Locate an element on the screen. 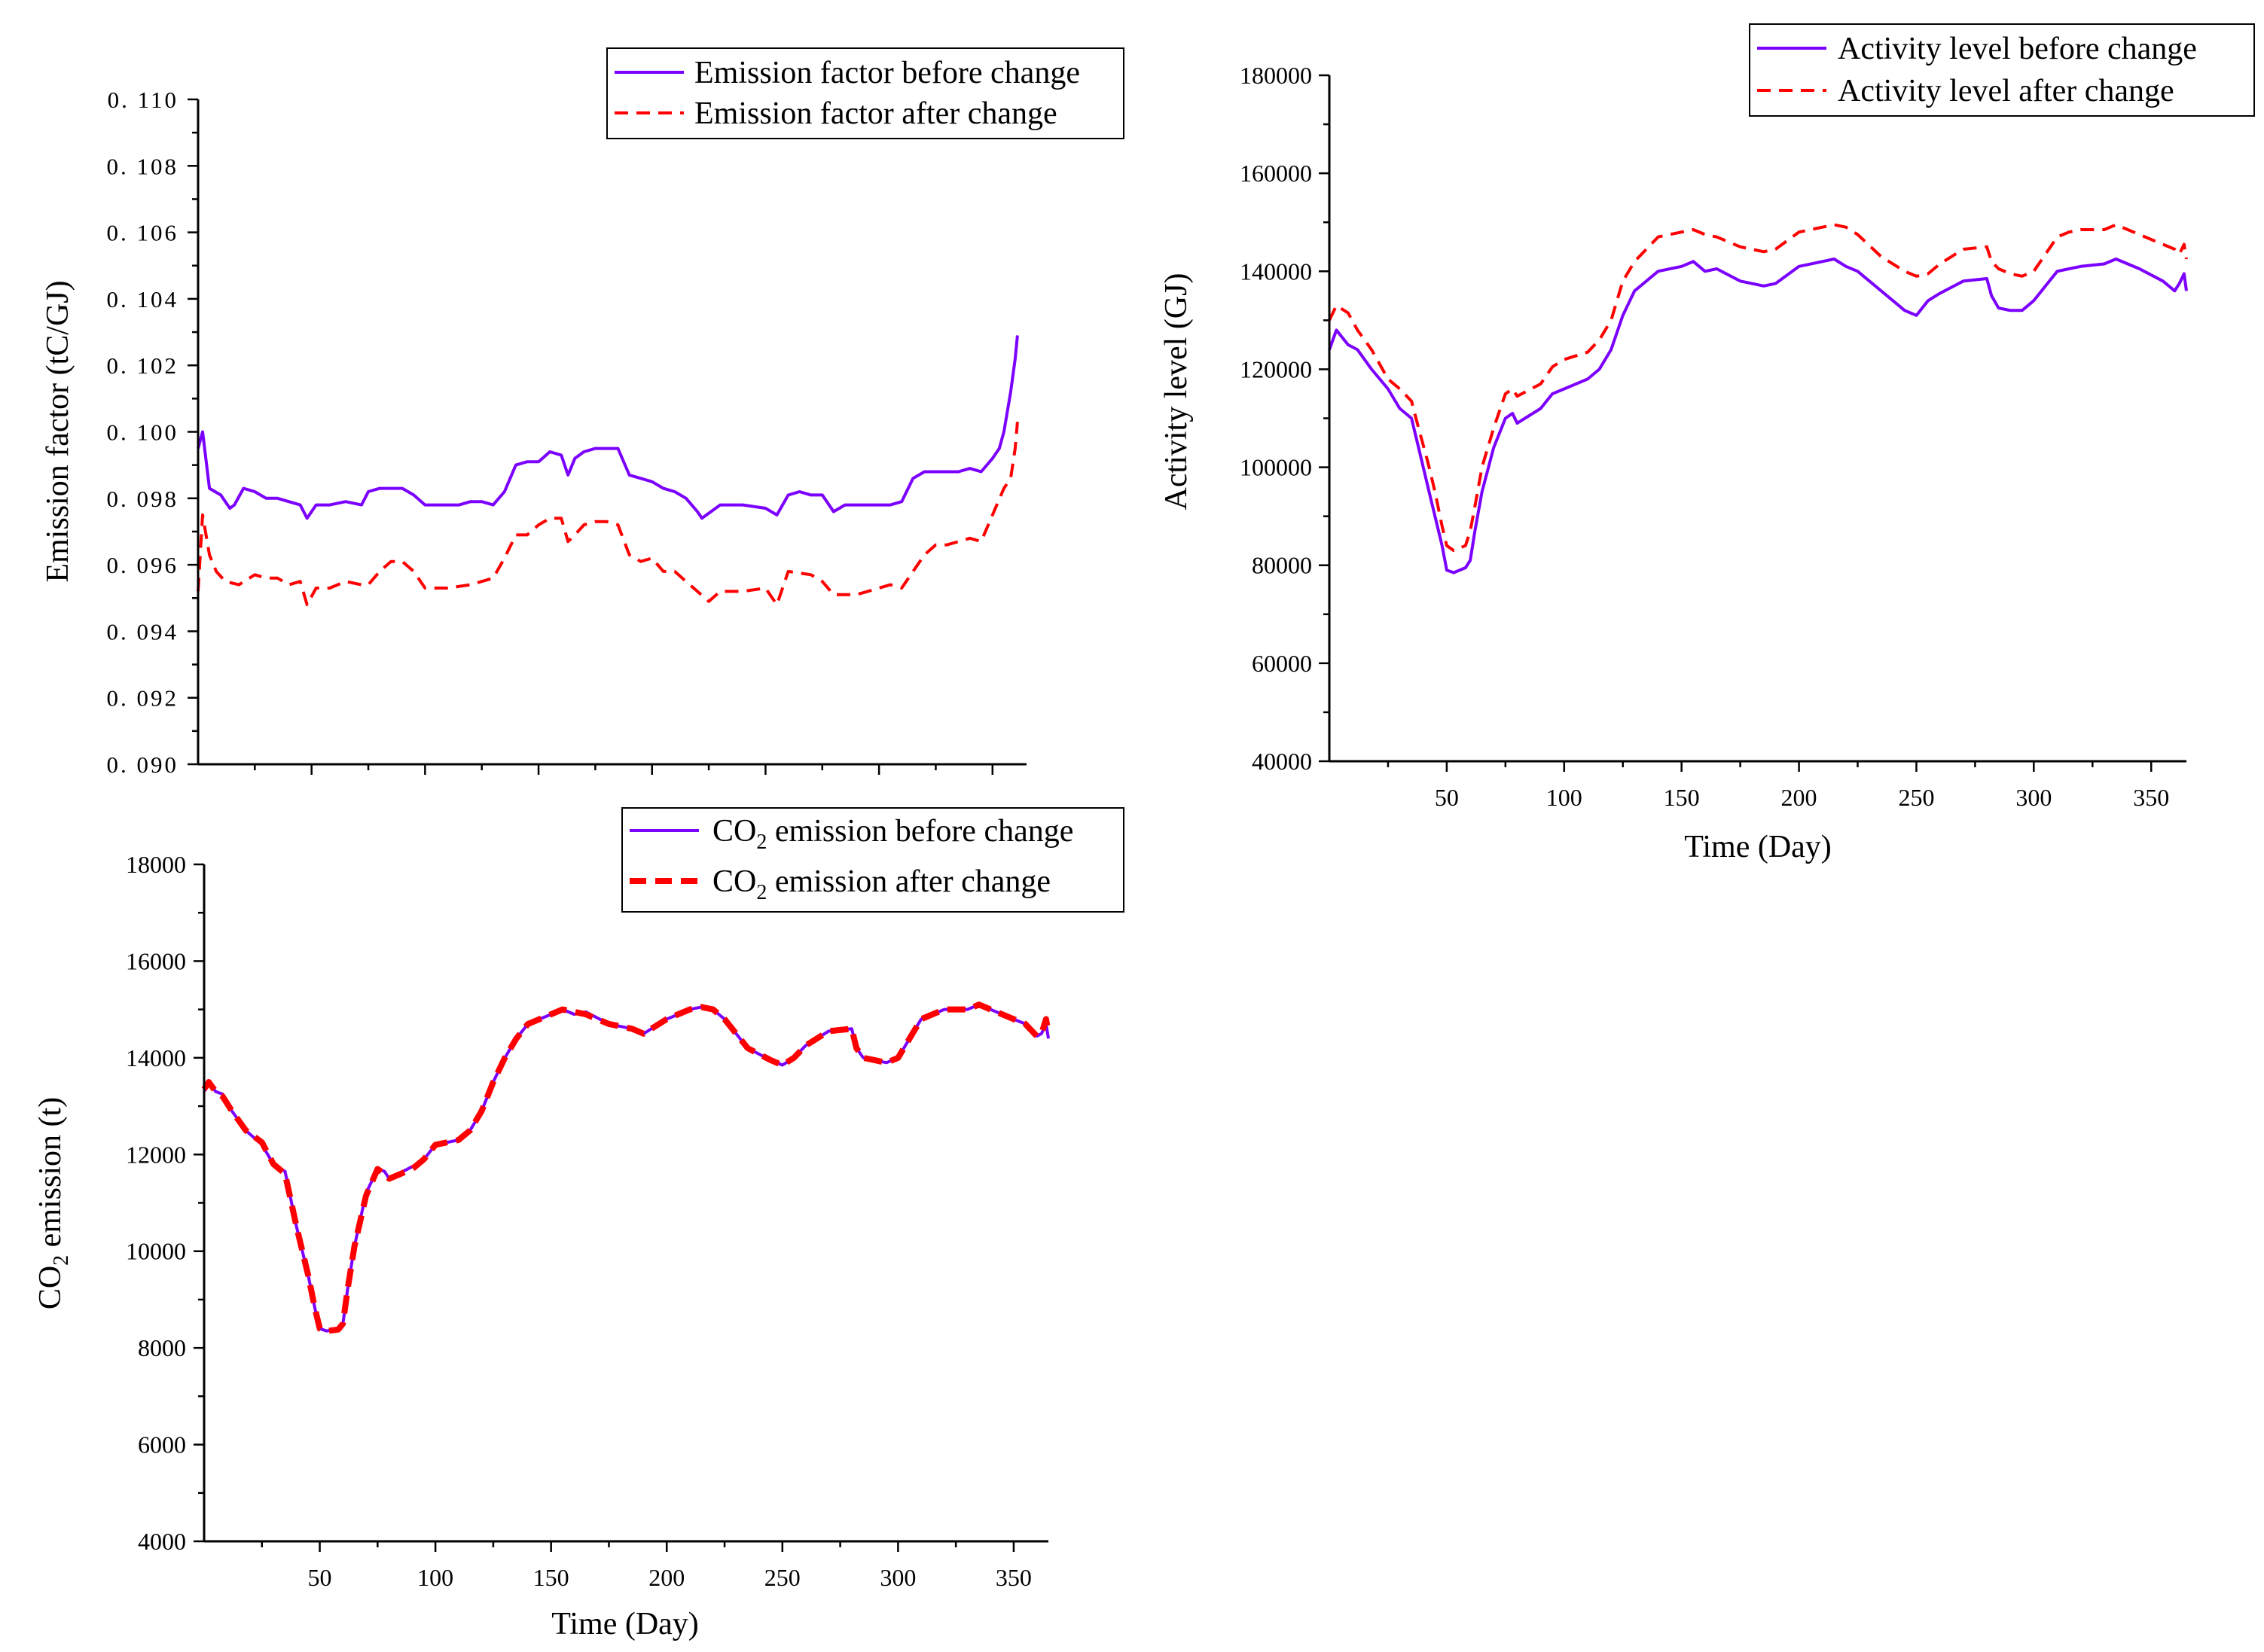 The image size is (2264, 1652). legend-label-before: CO2 emission before change is located at coordinates (893, 834).